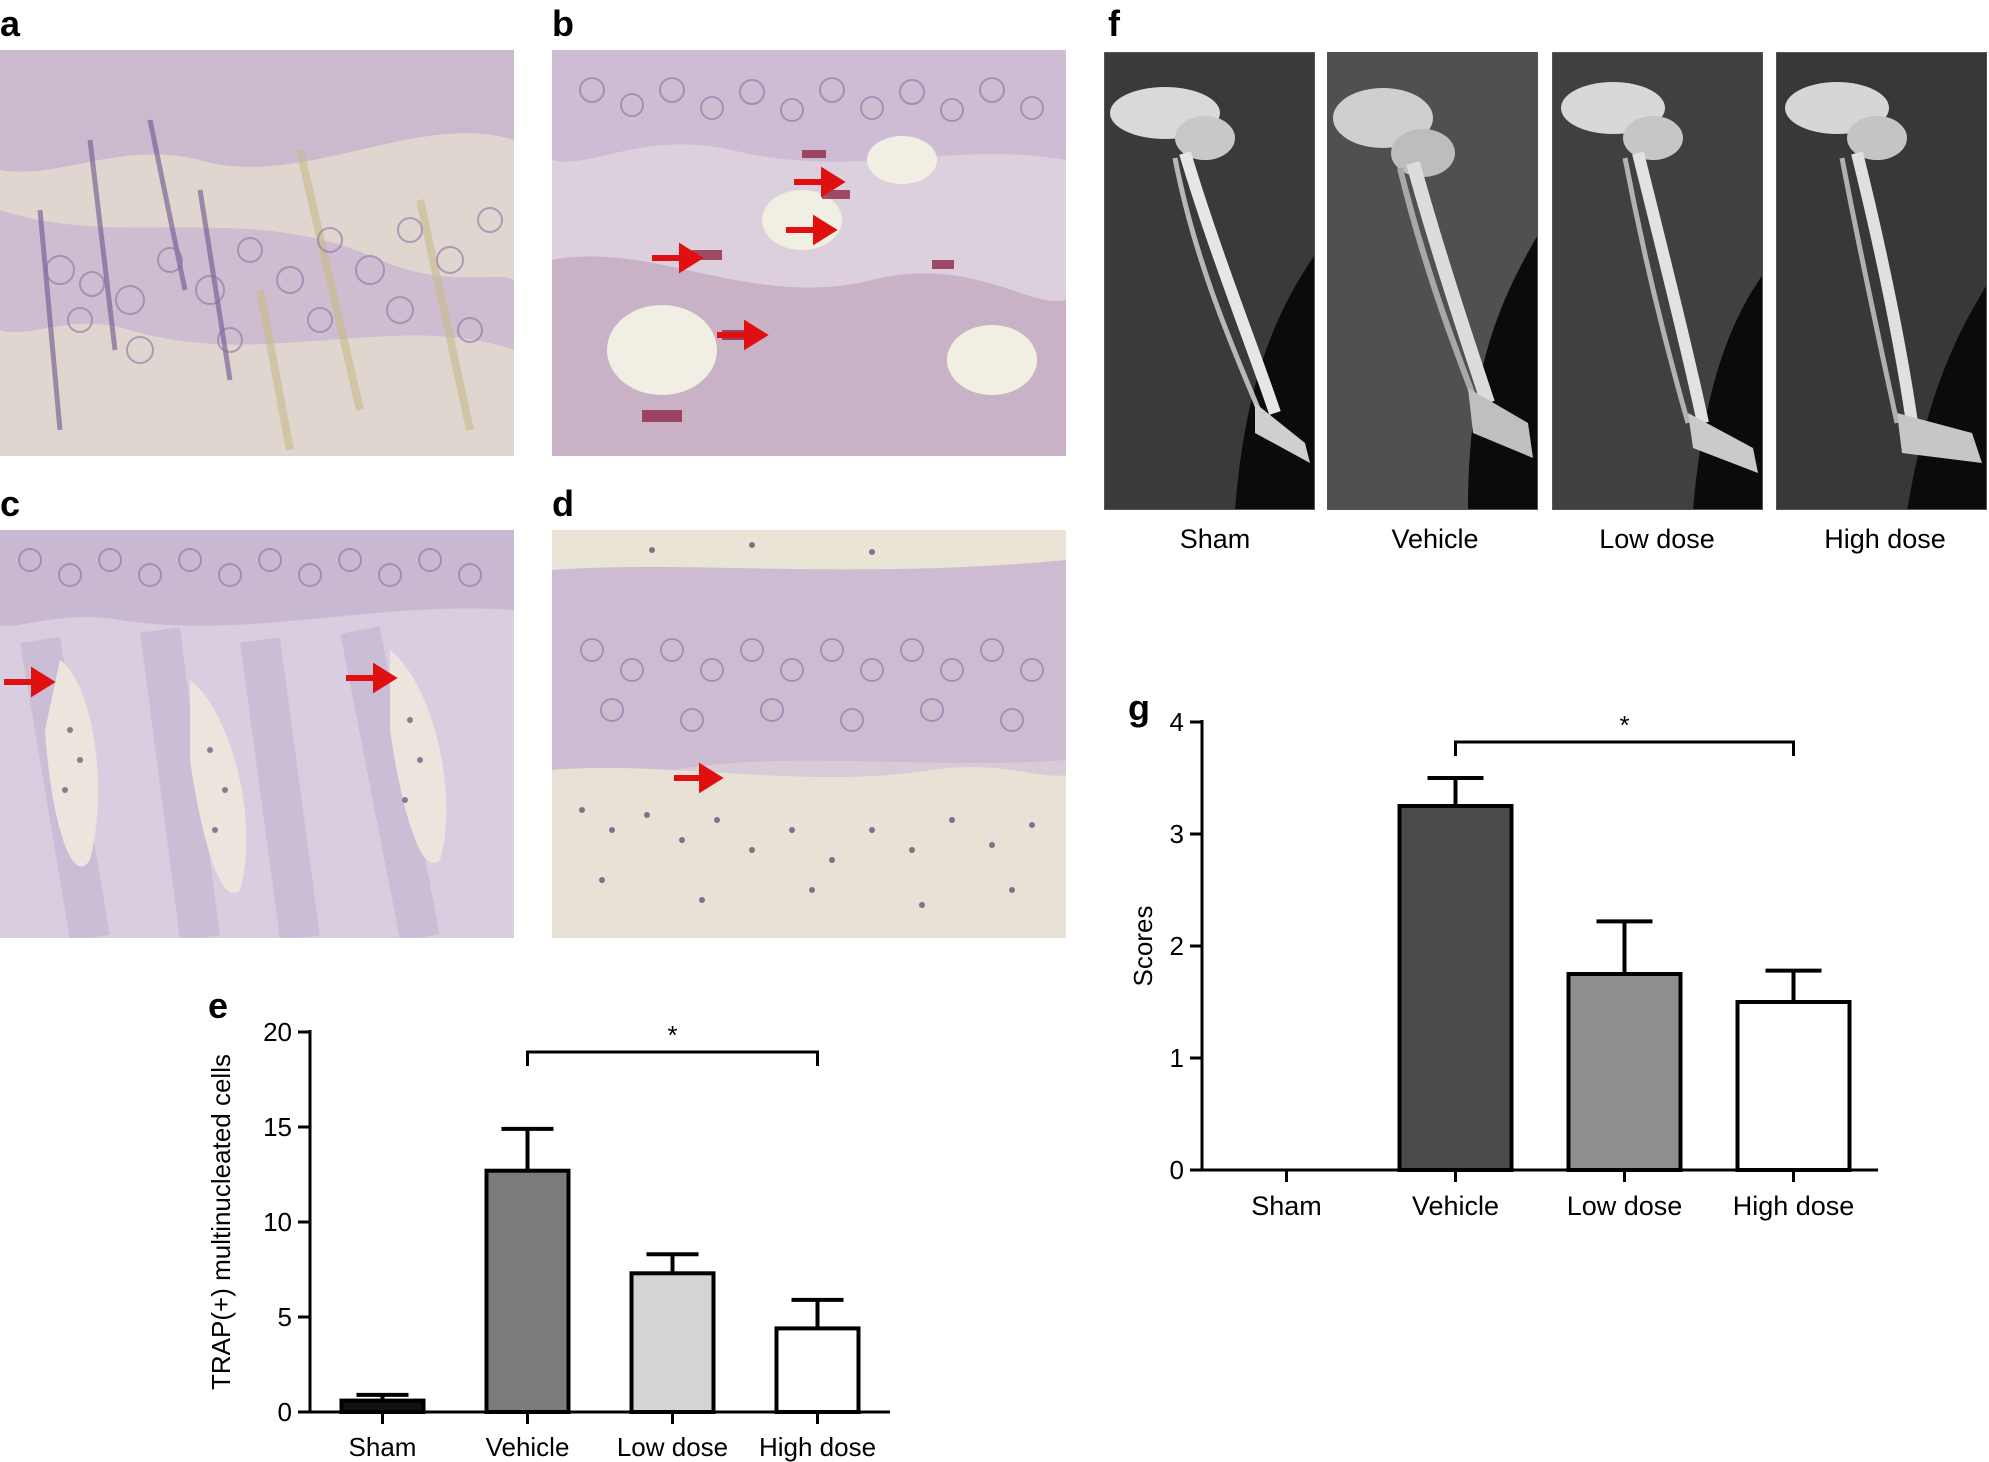 This screenshot has width=1989, height=1462. I want to click on chart-g: 0 1 2 3 4 Sham Vehicle Low dose High dose Scores *, so click(1503, 964).